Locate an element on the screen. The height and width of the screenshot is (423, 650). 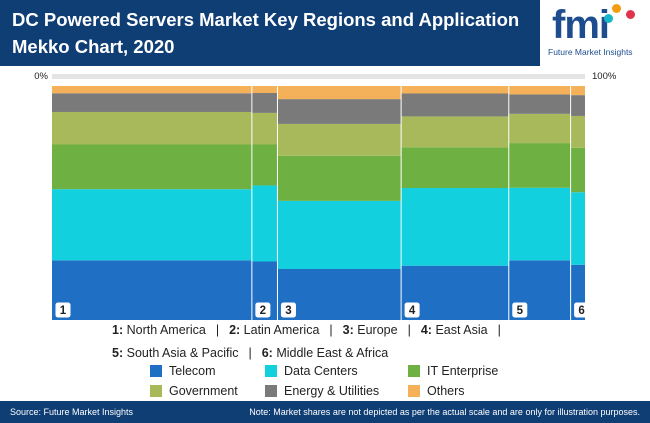
legend-item-it-enterprise: IT Enterprise is located at coordinates (453, 371).